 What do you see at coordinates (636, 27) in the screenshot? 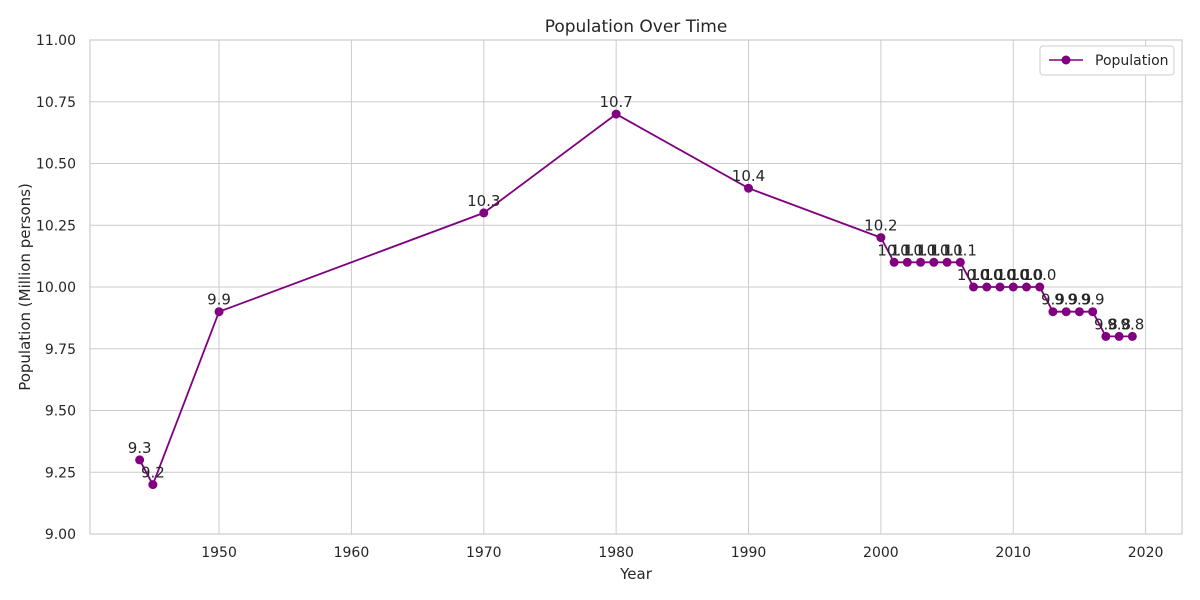
I see `chart-title: Population Over Time` at bounding box center [636, 27].